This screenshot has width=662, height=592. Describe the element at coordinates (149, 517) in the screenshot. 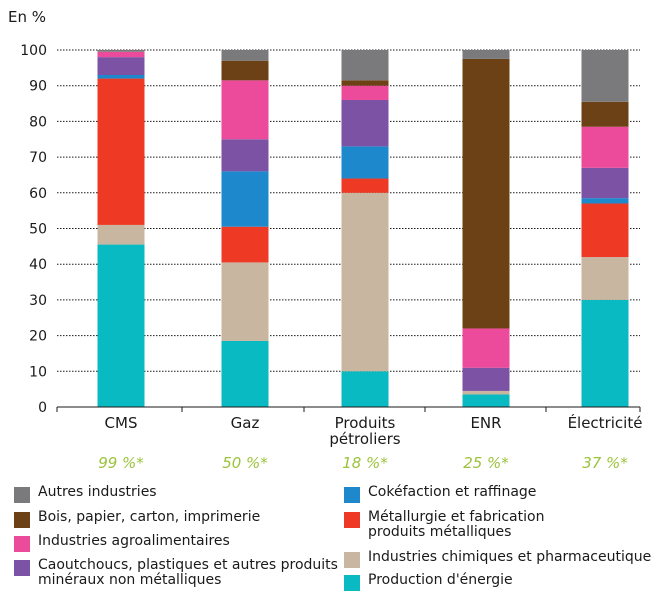

I see `legend-label: Bois, papier, carton, imprimerie` at that location.